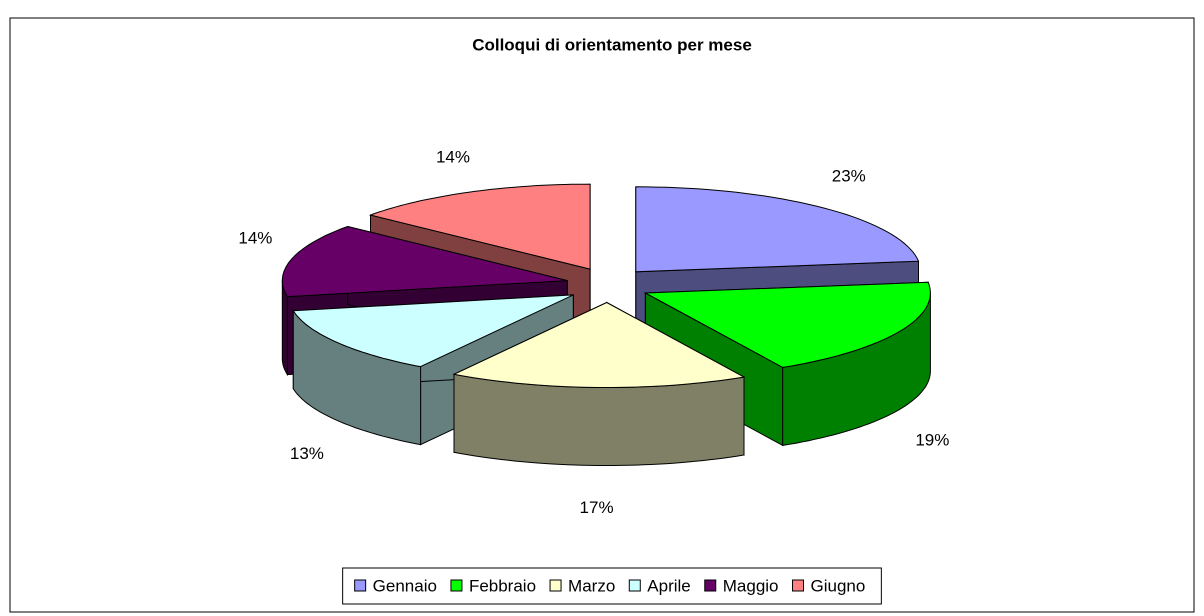 This screenshot has height=616, width=1204. I want to click on legend-label: Gennaio, so click(405, 585).